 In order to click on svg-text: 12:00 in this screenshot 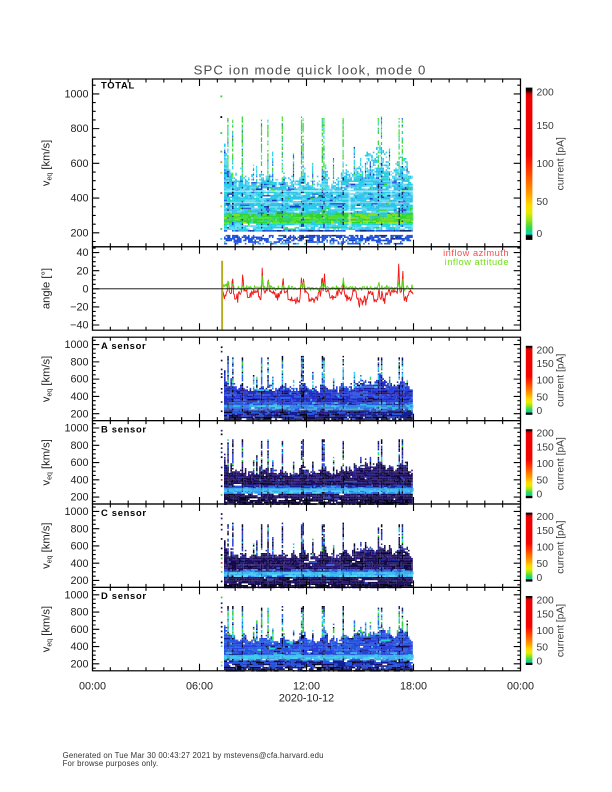, I will do `click(306, 687)`.